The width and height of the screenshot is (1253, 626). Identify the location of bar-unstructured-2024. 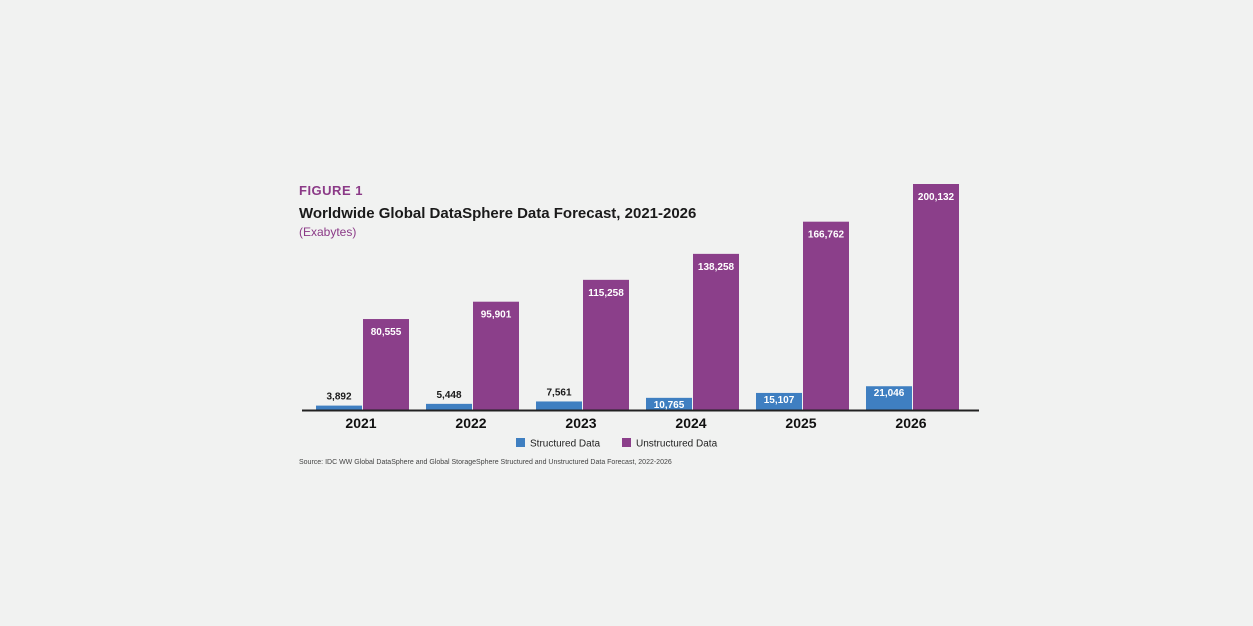
(716, 331).